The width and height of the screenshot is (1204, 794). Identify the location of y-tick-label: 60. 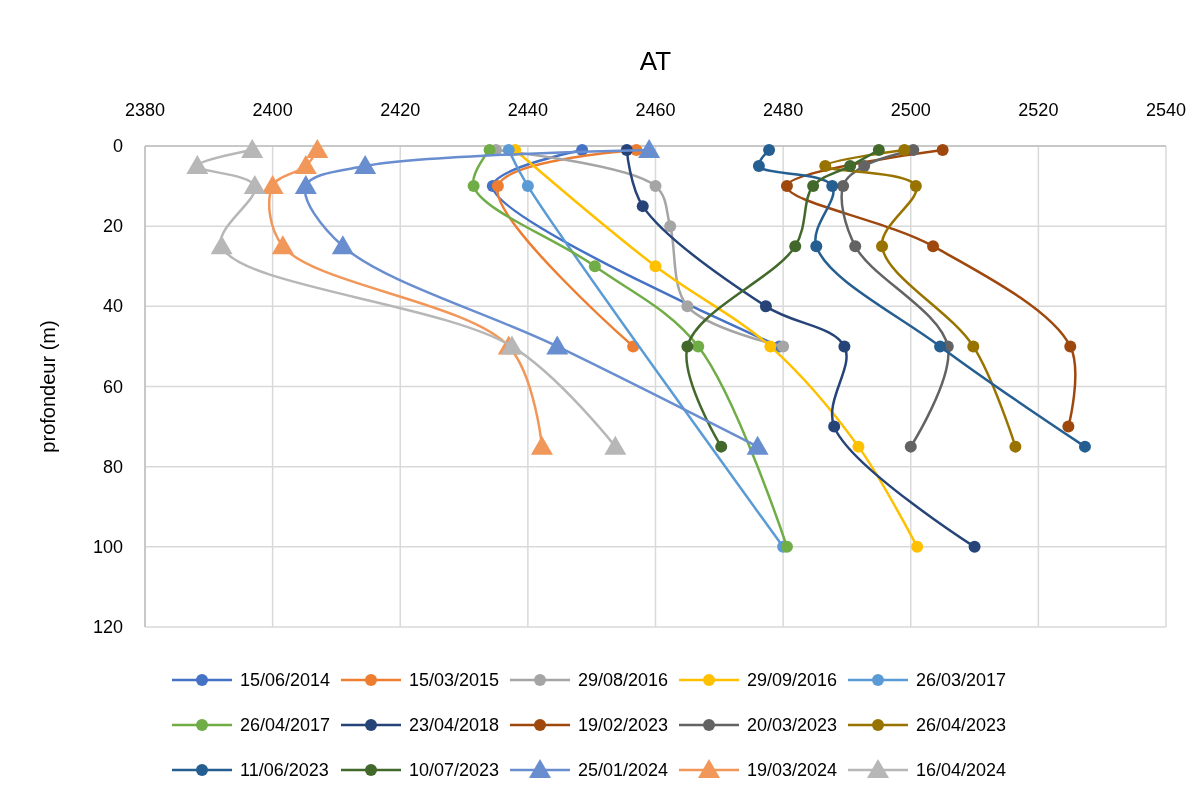
(112, 386).